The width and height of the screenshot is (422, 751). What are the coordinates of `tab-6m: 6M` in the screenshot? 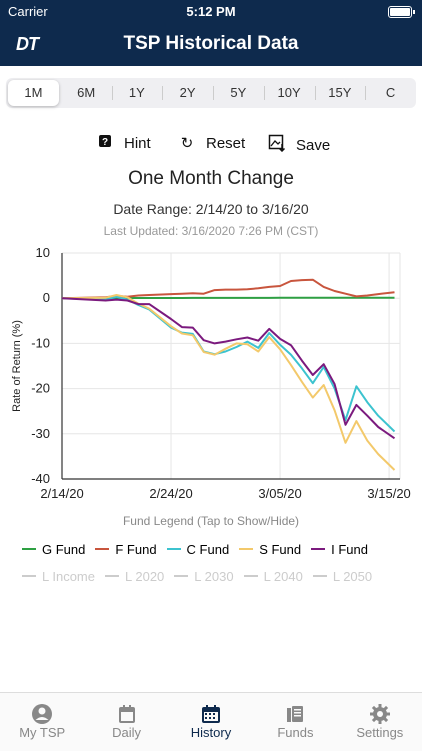 It's located at (86, 92).